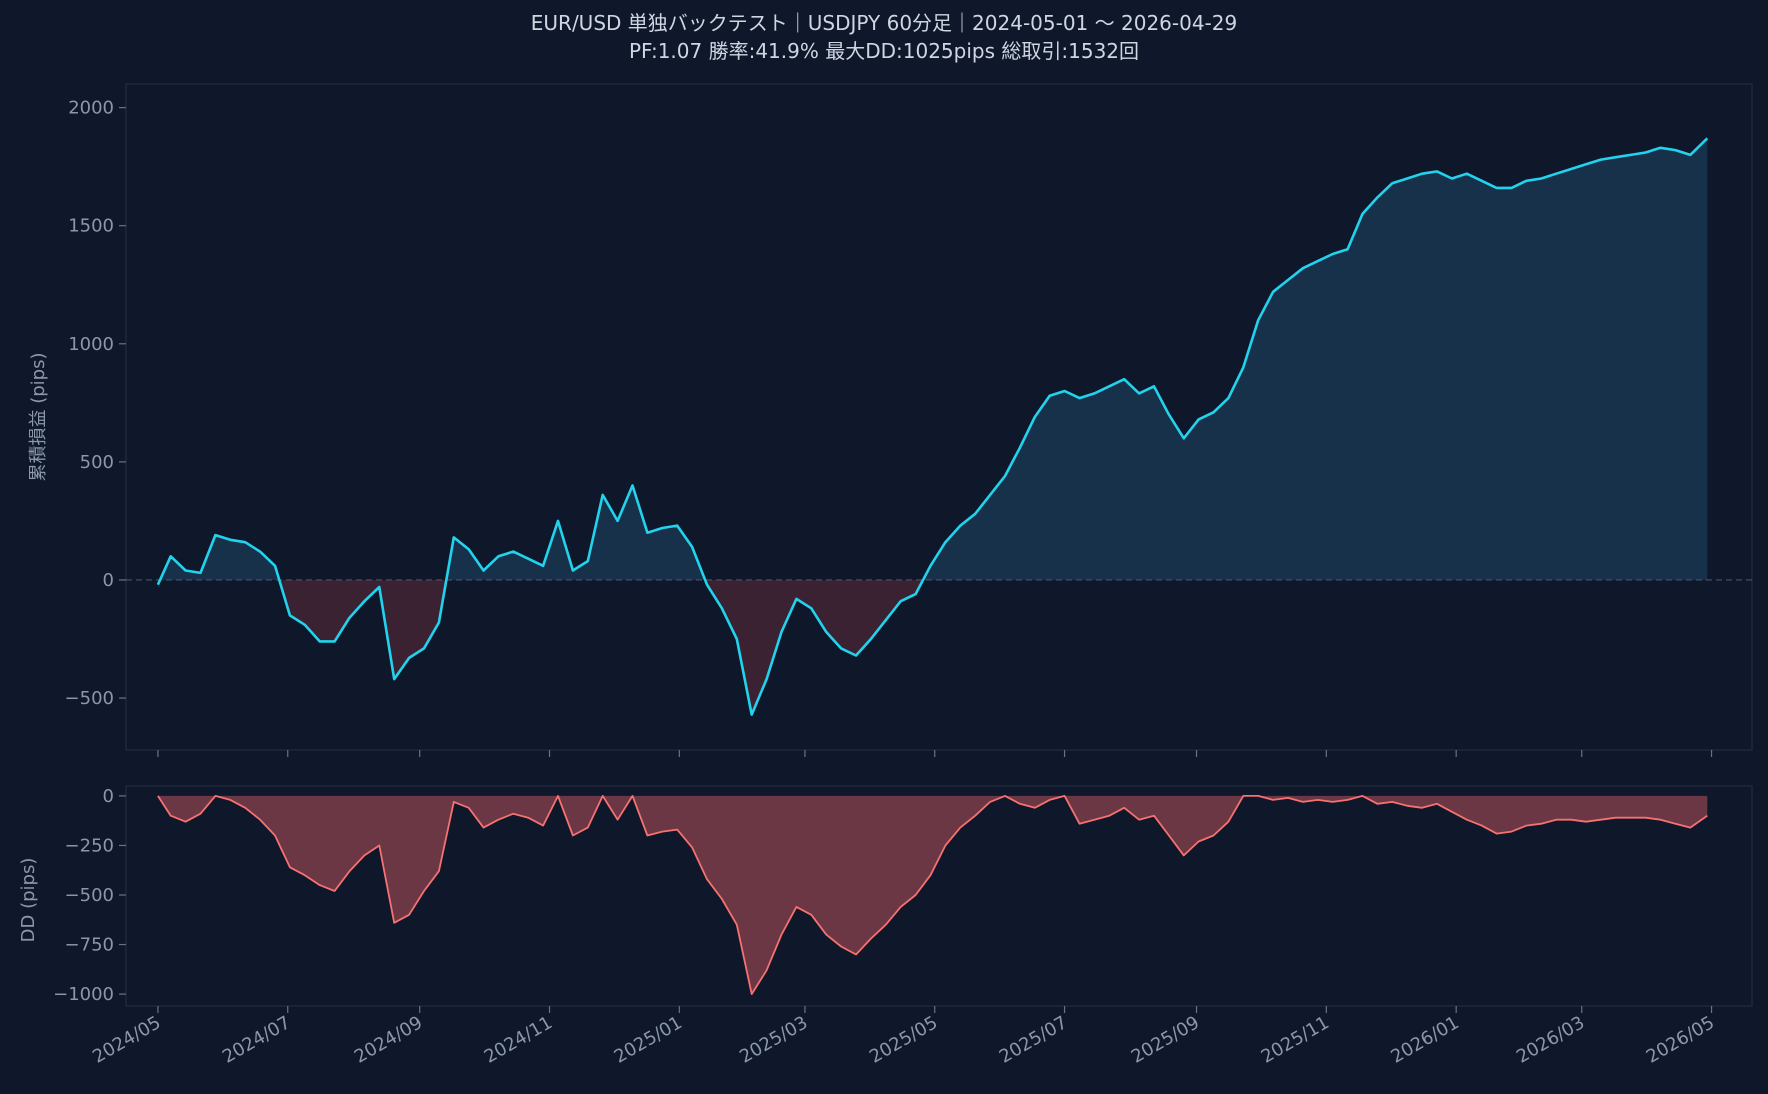  Describe the element at coordinates (83, 994) in the screenshot. I see `y-tick-label: −1000` at that location.